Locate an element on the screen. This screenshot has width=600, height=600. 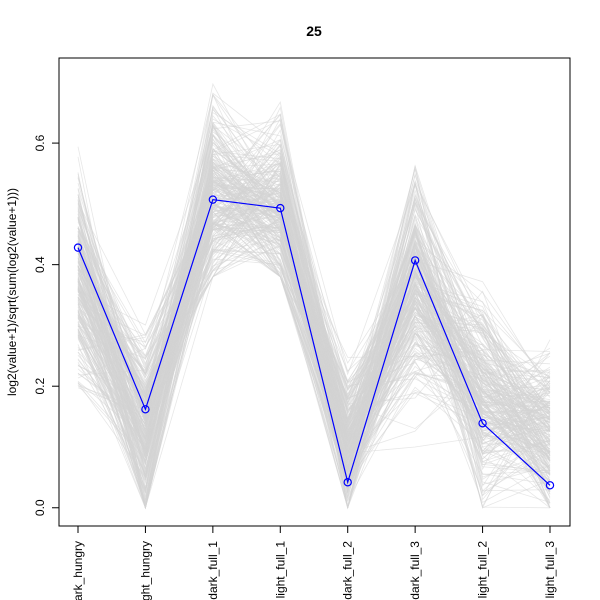
y-tick-label: 0.6 is located at coordinates (40, 142).